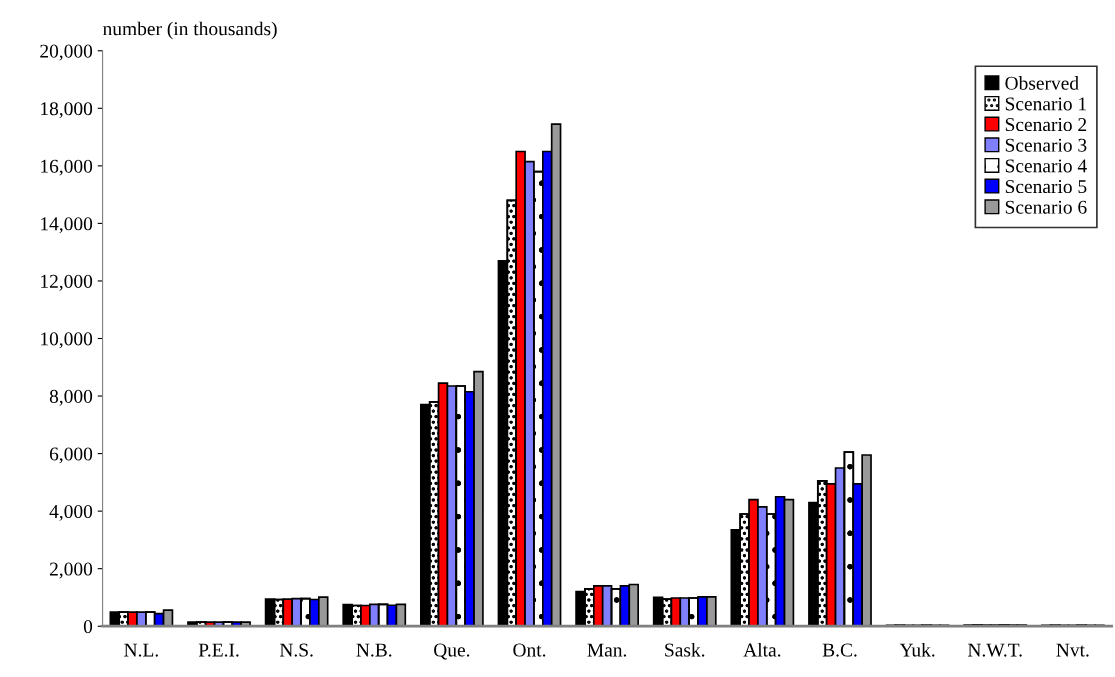 This screenshot has width=1115, height=677. What do you see at coordinates (839, 650) in the screenshot?
I see `x-tick-label: B.C.` at bounding box center [839, 650].